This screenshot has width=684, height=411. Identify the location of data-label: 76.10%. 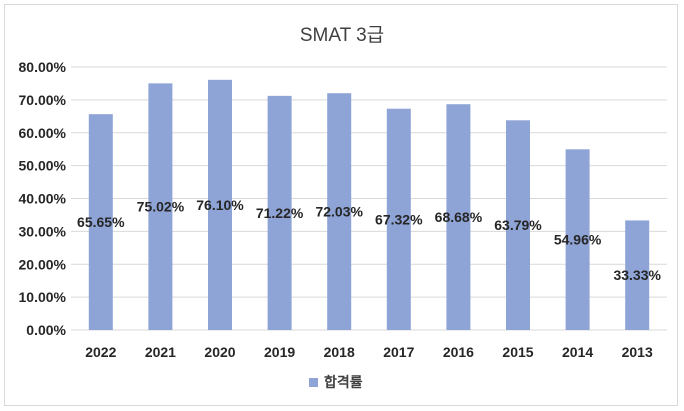
(220, 205).